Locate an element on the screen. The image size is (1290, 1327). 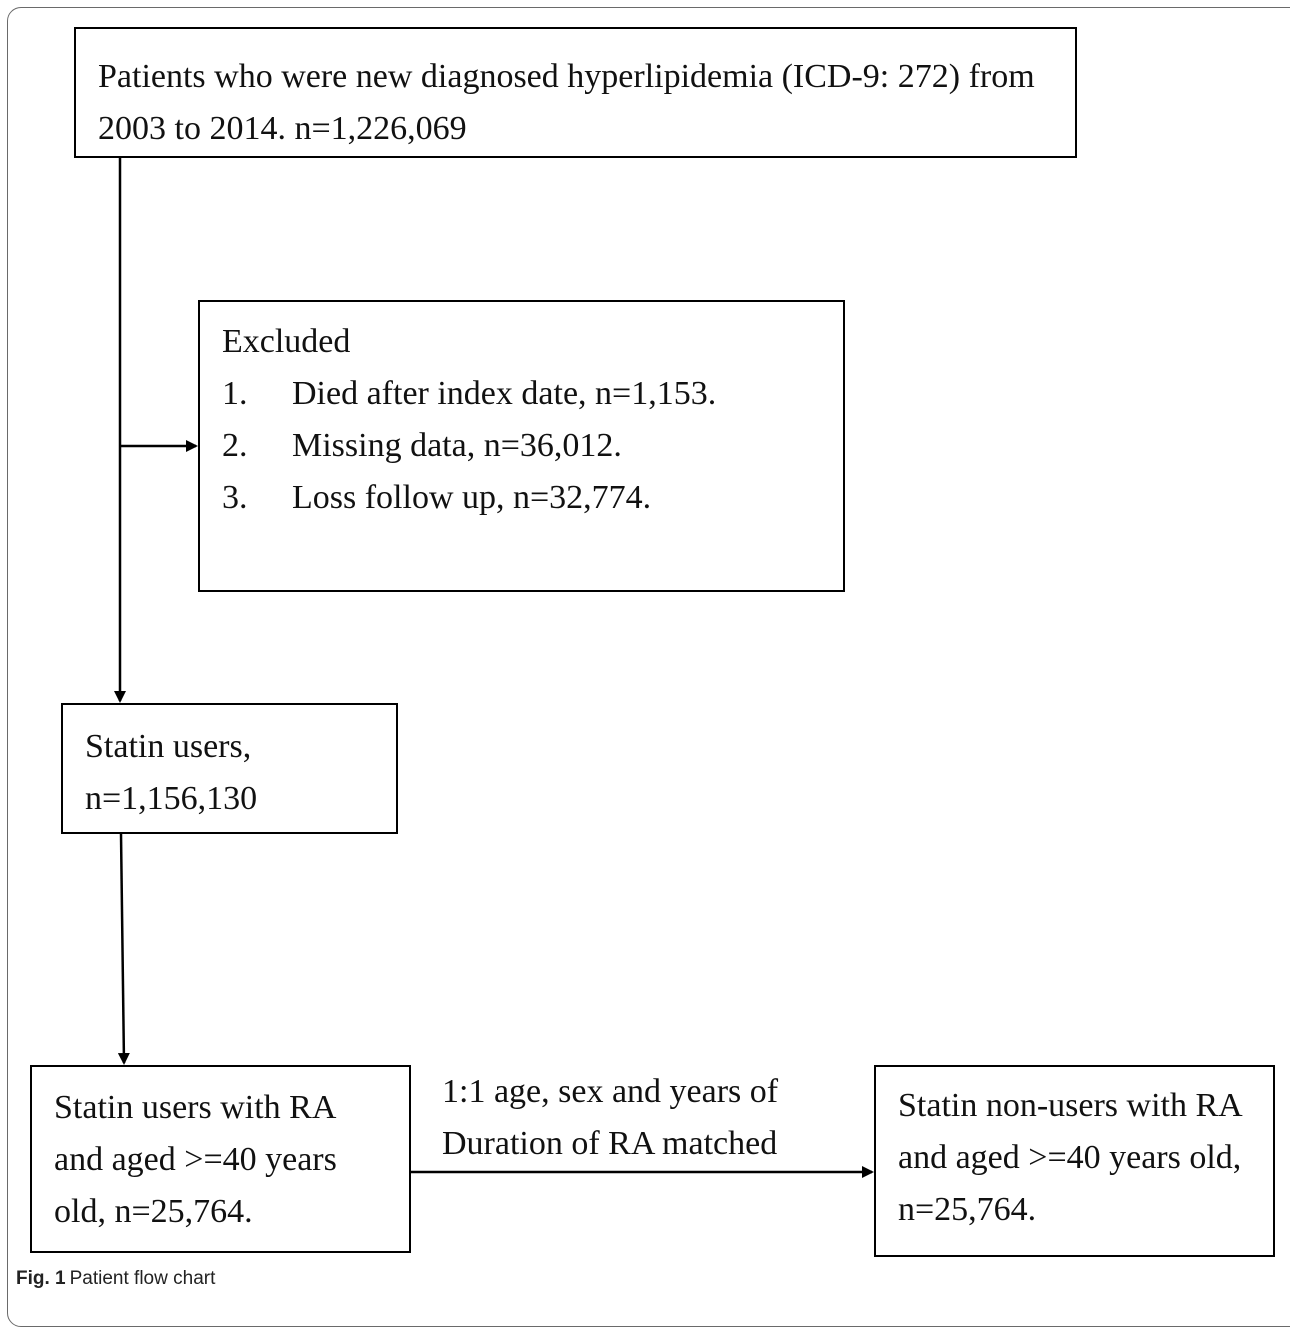
box-statin-nonusers-ra-line-2: and aged >=40 years old, is located at coordinates (1070, 1157).